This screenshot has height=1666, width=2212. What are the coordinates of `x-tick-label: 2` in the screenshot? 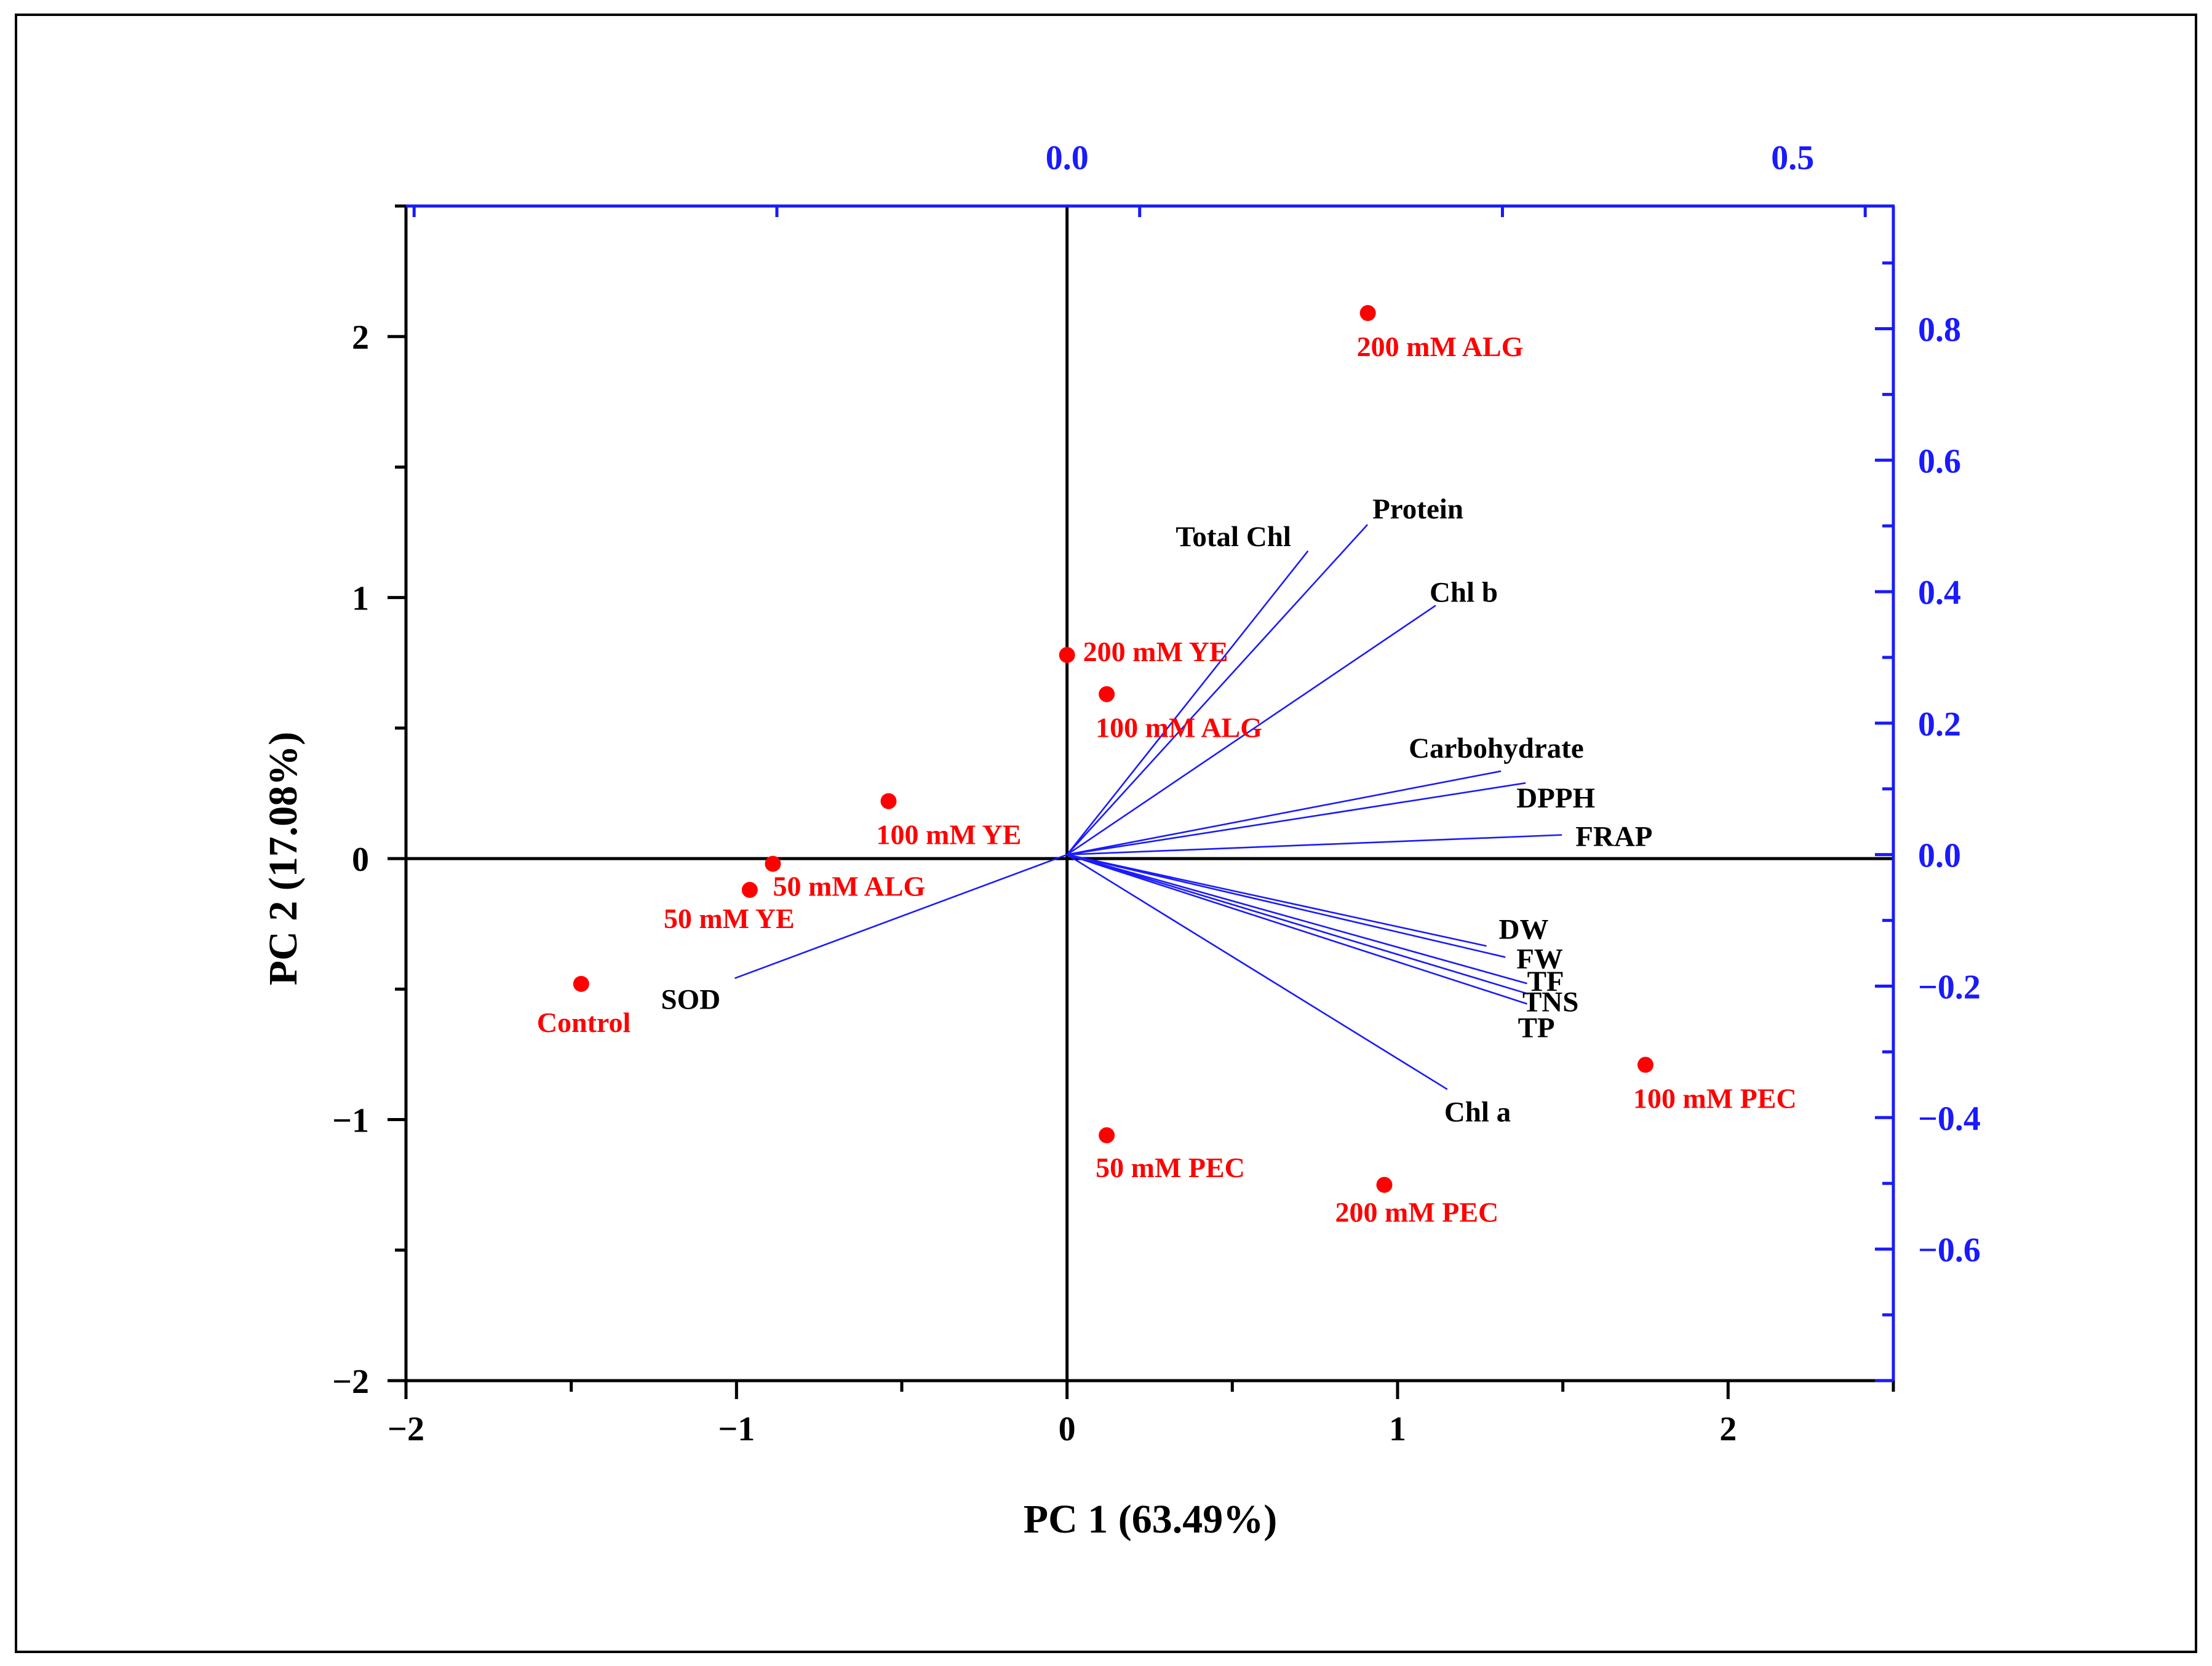 It's located at (1728, 1429).